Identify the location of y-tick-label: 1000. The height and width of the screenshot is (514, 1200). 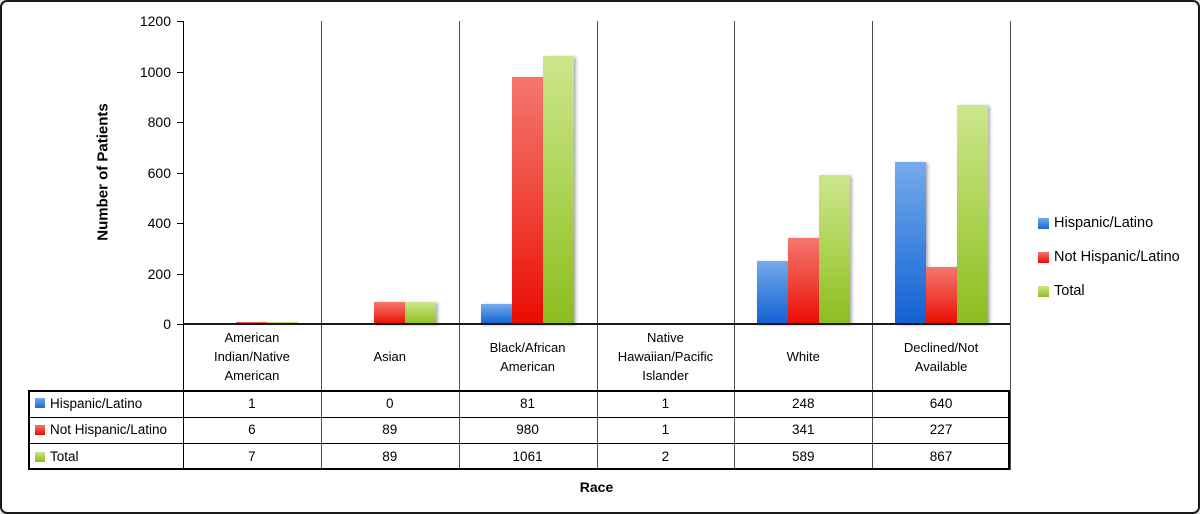
(155, 71).